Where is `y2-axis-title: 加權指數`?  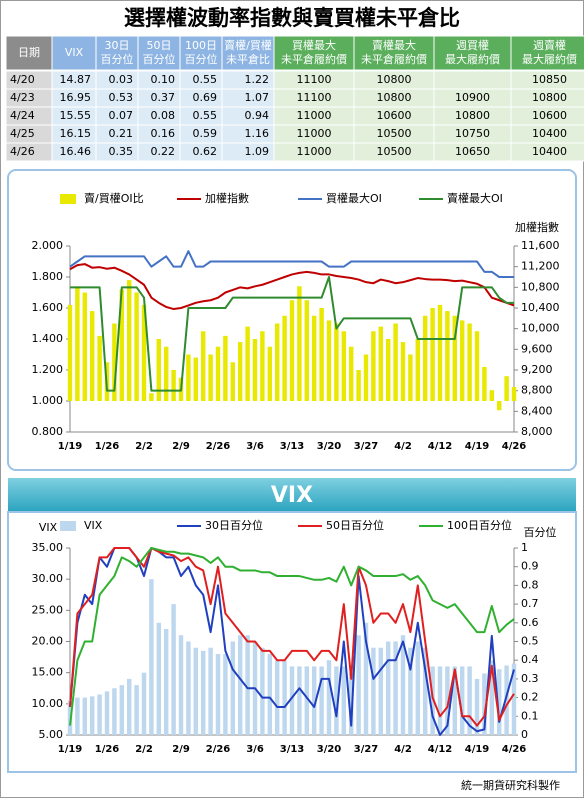 y2-axis-title: 加權指數 is located at coordinates (537, 227).